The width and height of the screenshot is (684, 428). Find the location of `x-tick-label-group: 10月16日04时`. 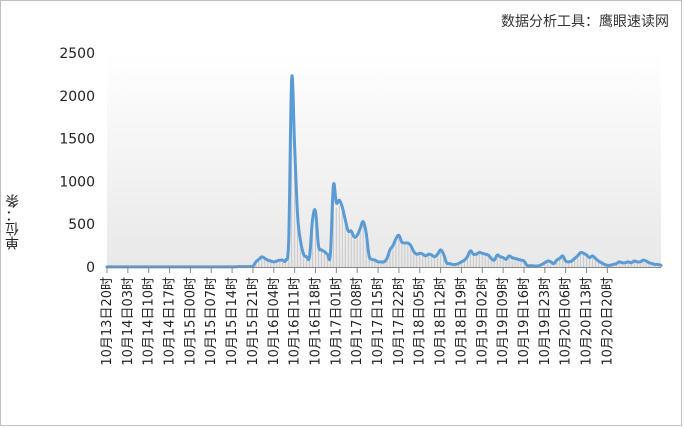

x-tick-label-group: 10月16日04时 is located at coordinates (274, 321).